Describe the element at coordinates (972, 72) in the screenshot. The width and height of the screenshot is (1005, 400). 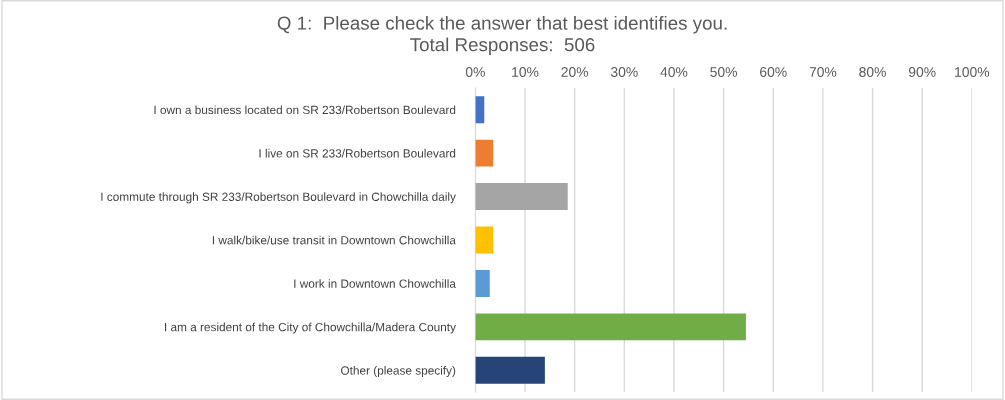
I see `x-tick-label: 100%` at that location.